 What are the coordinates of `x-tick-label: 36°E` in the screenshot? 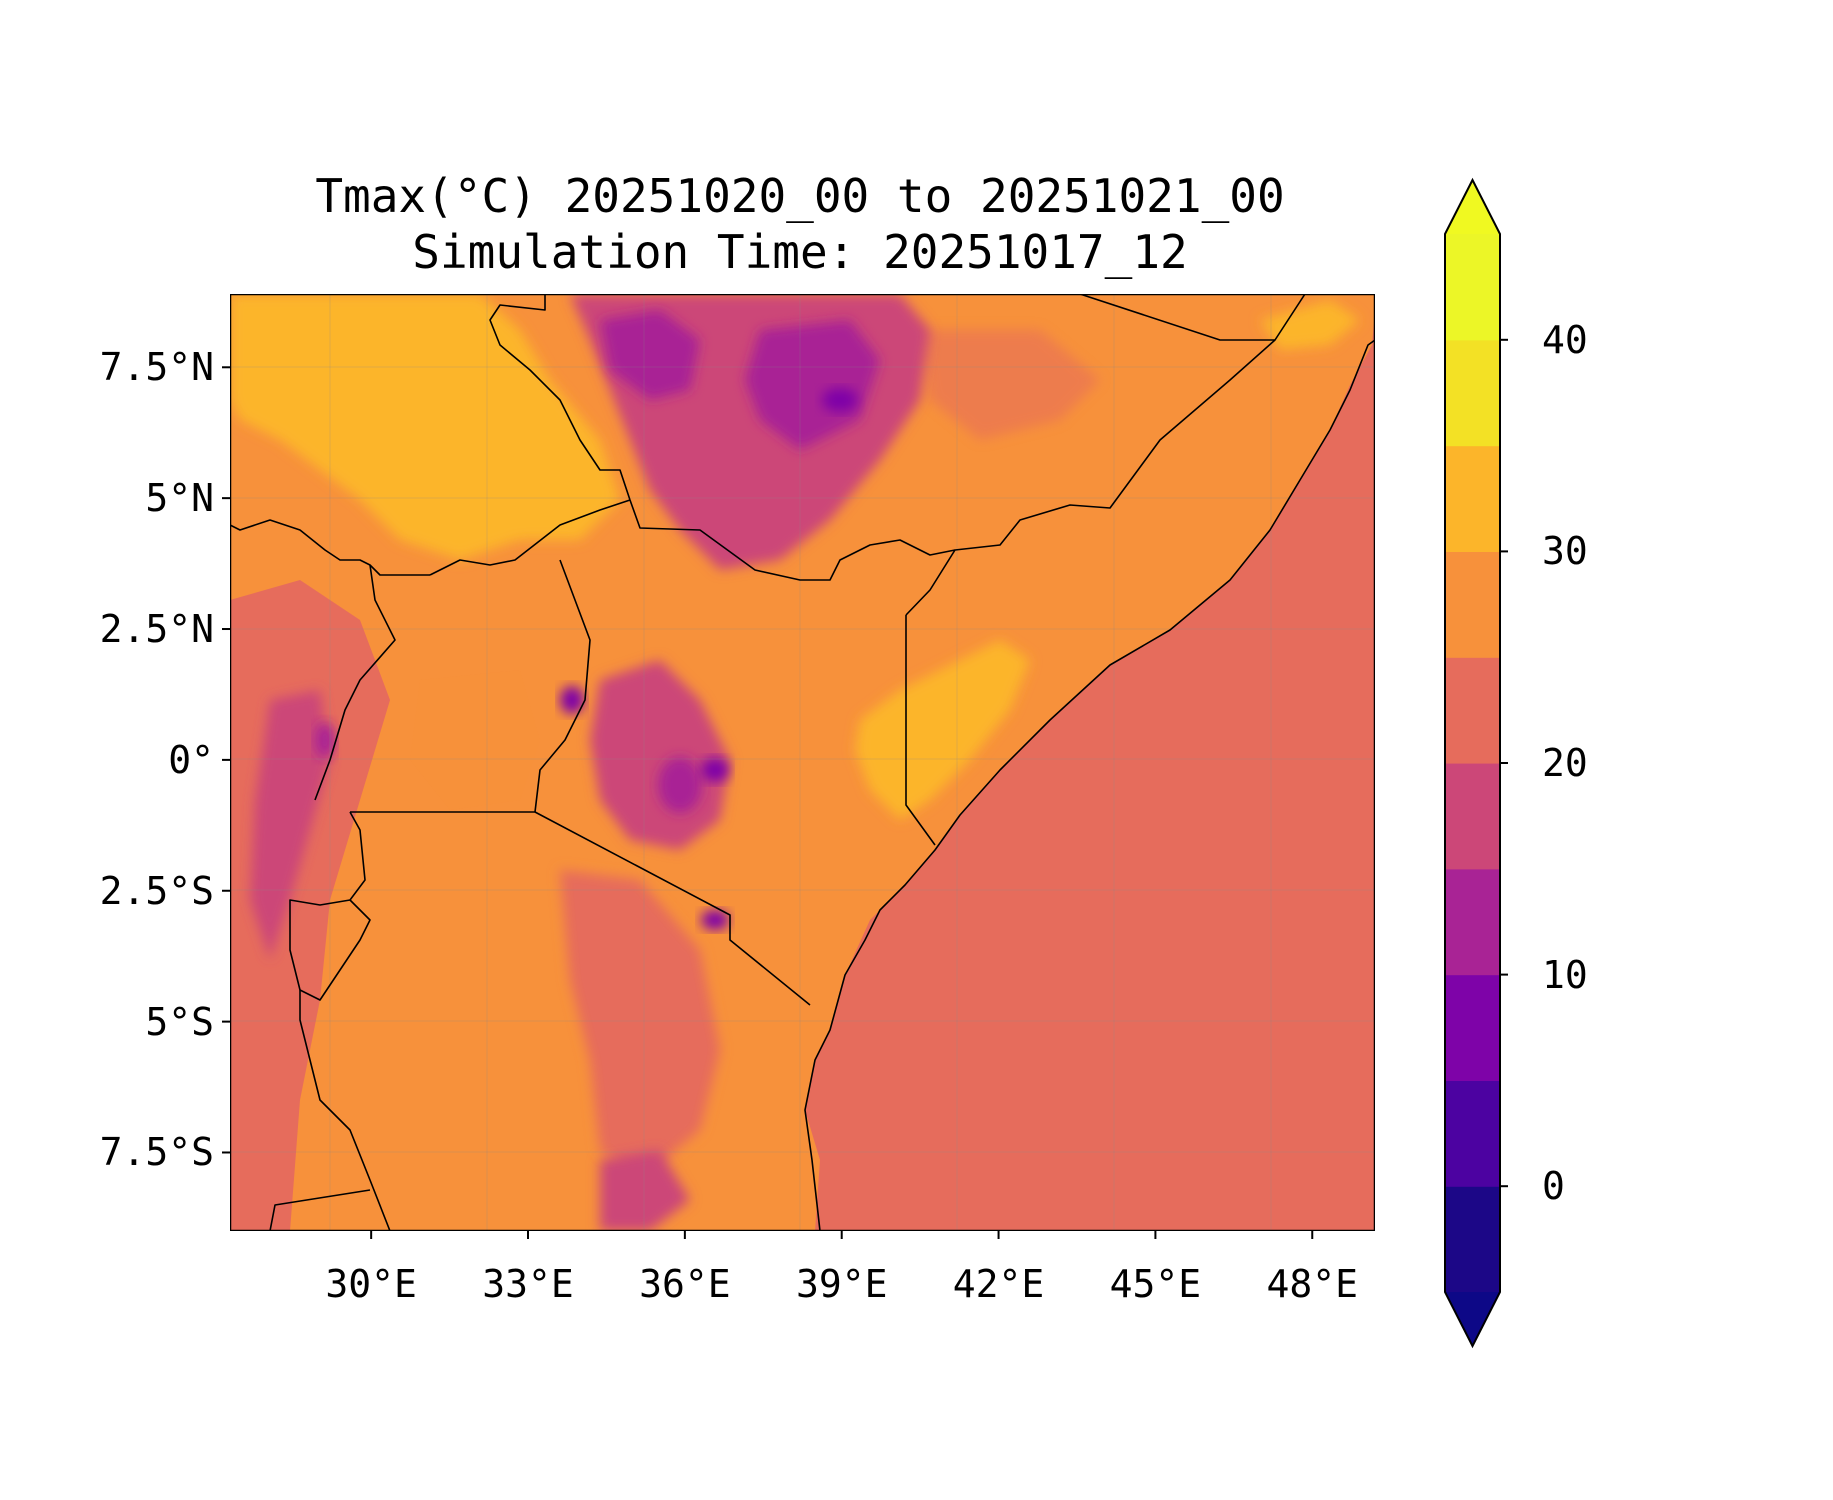 It's located at (685, 1284).